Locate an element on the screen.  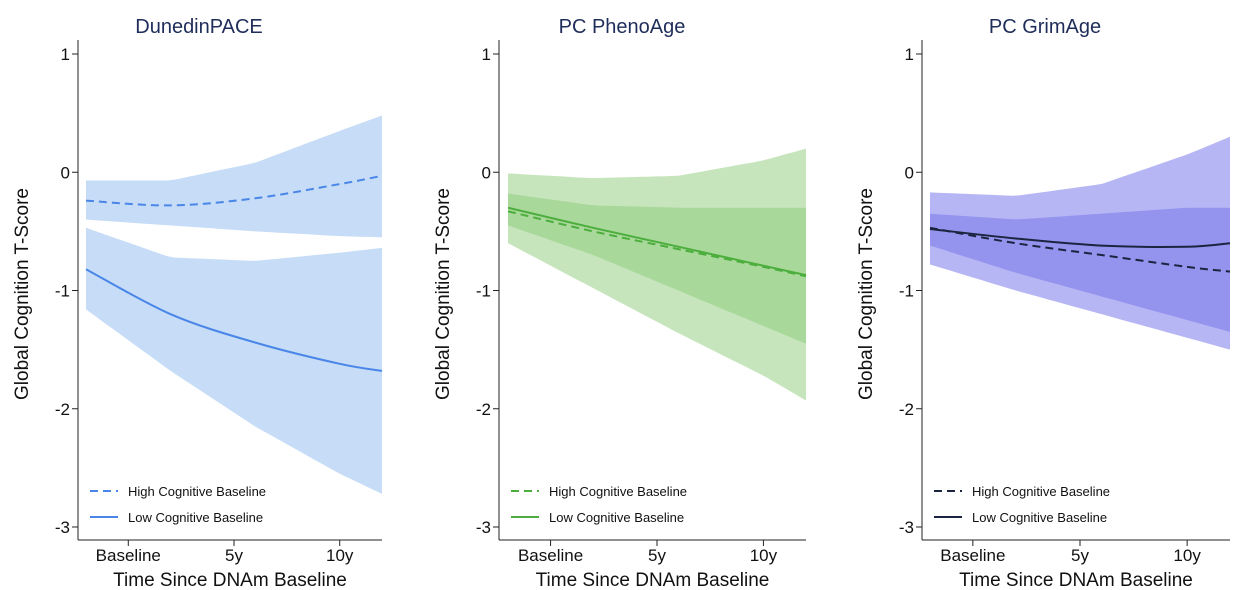
chart-title: PC PhenoAge is located at coordinates (622, 27).